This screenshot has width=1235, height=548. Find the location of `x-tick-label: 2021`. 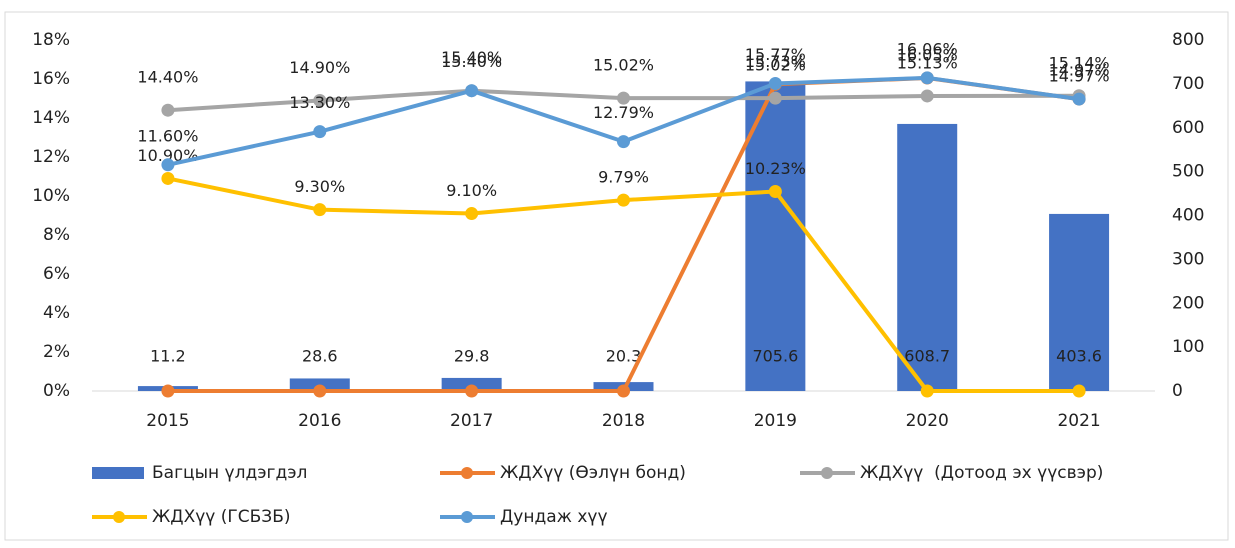

x-tick-label: 2021 is located at coordinates (1078, 421).